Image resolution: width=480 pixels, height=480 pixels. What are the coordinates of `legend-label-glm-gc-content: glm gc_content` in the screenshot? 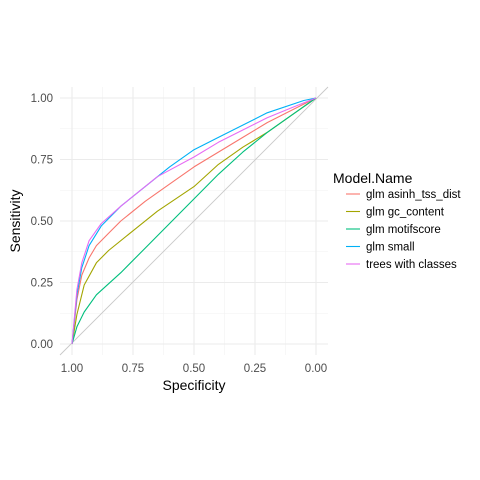 It's located at (405, 213).